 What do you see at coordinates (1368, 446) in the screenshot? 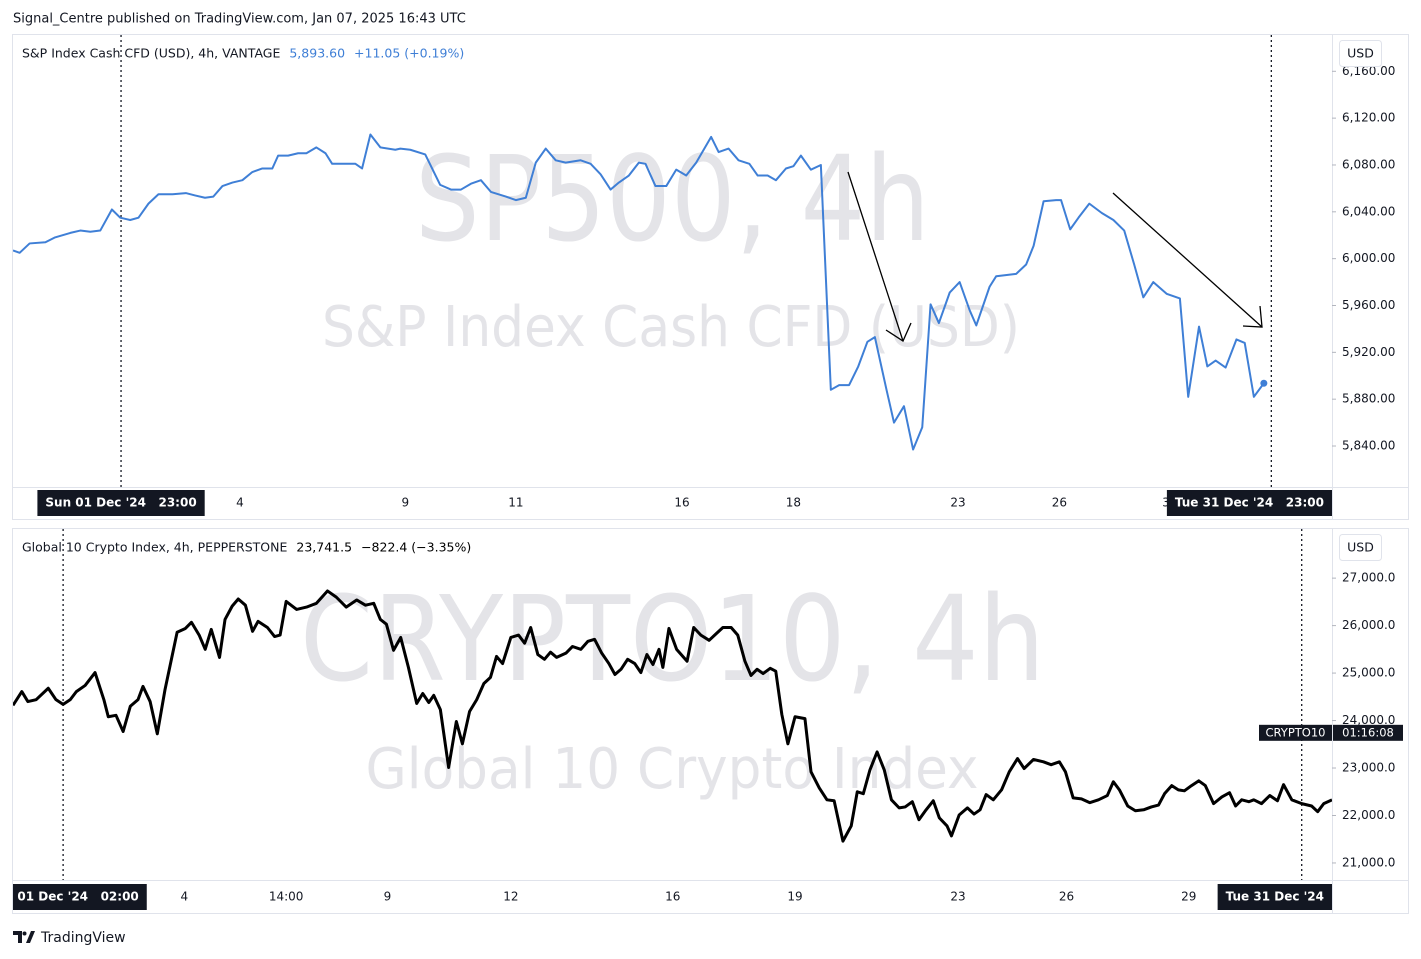
I see `y-tick-label: 5,840.00` at bounding box center [1368, 446].